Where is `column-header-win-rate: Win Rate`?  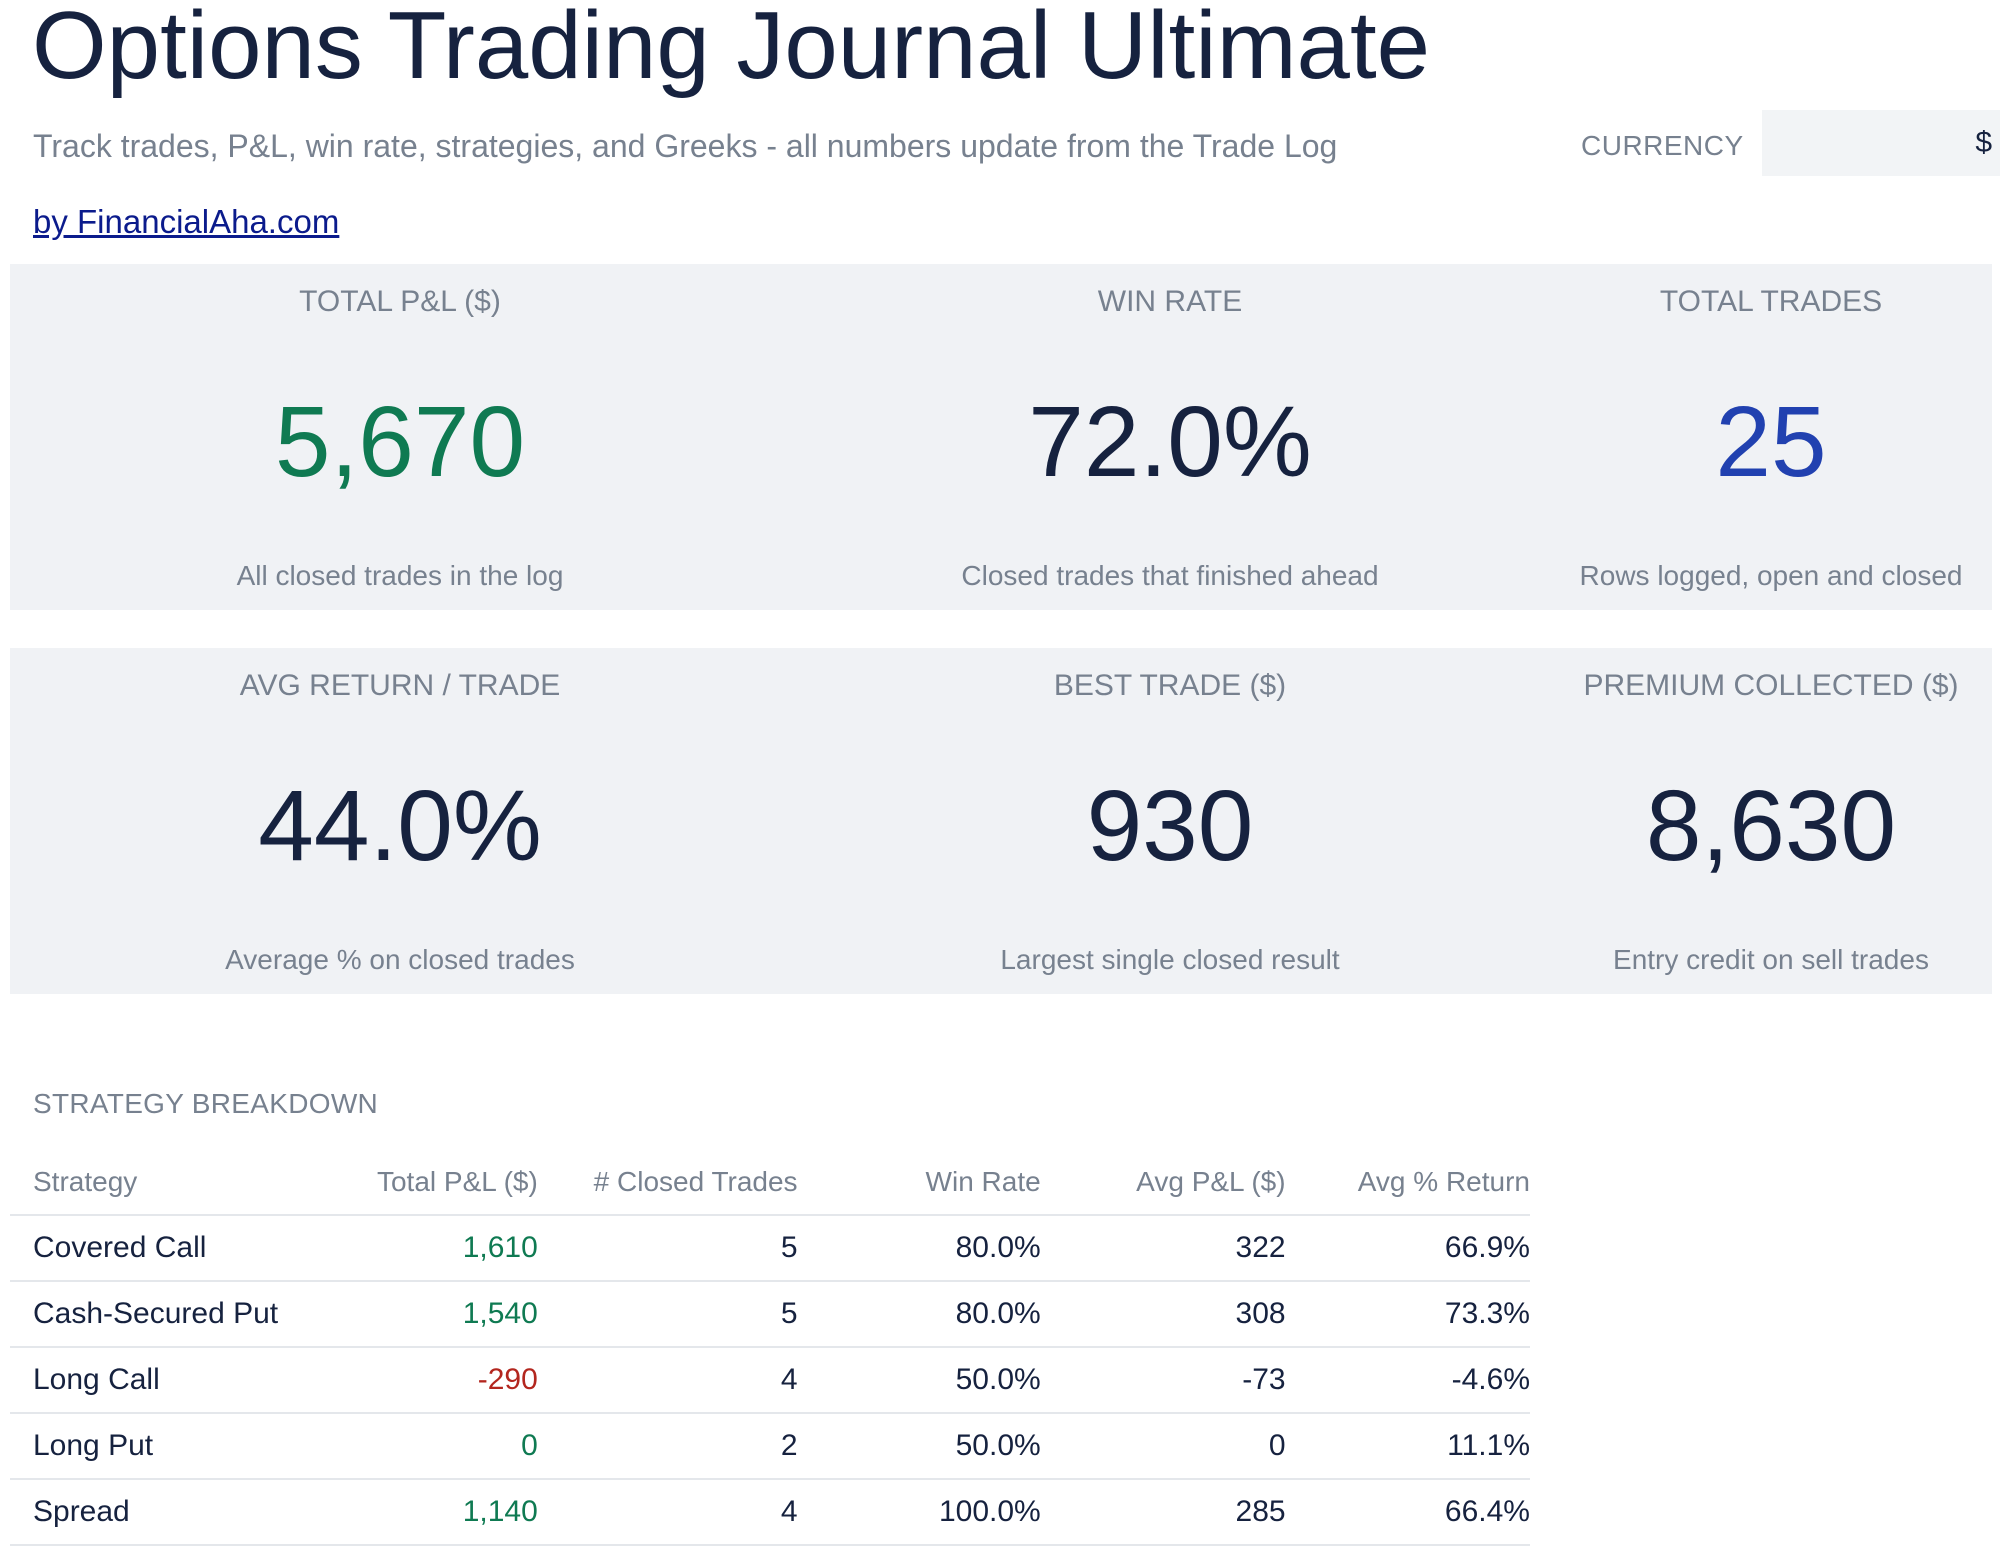
column-header-win-rate: Win Rate is located at coordinates (919, 1183).